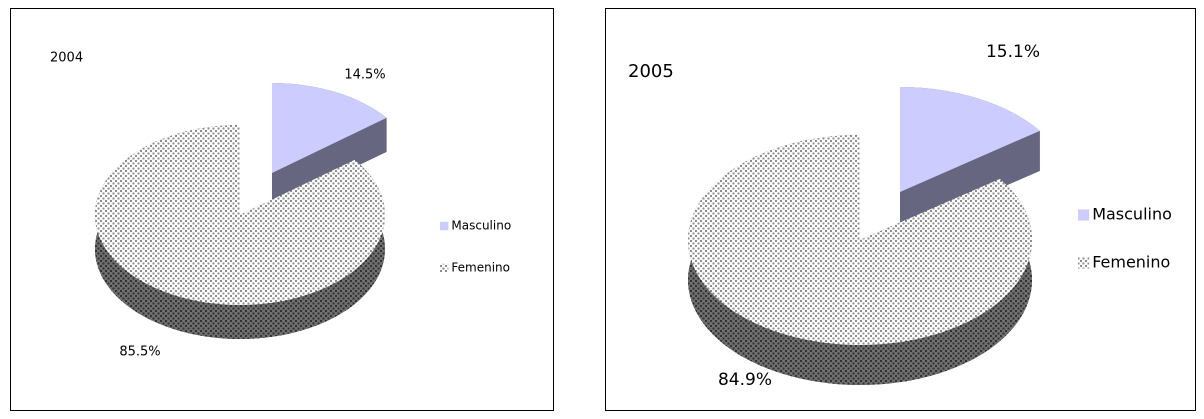 This screenshot has height=419, width=1204. What do you see at coordinates (745, 380) in the screenshot?
I see `data-label: 84.9%` at bounding box center [745, 380].